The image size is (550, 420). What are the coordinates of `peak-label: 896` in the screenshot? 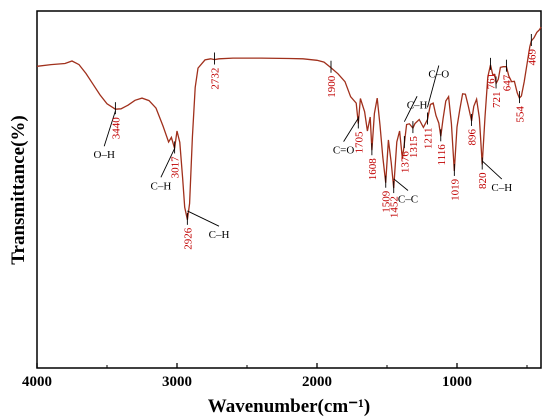 It's located at (473, 137).